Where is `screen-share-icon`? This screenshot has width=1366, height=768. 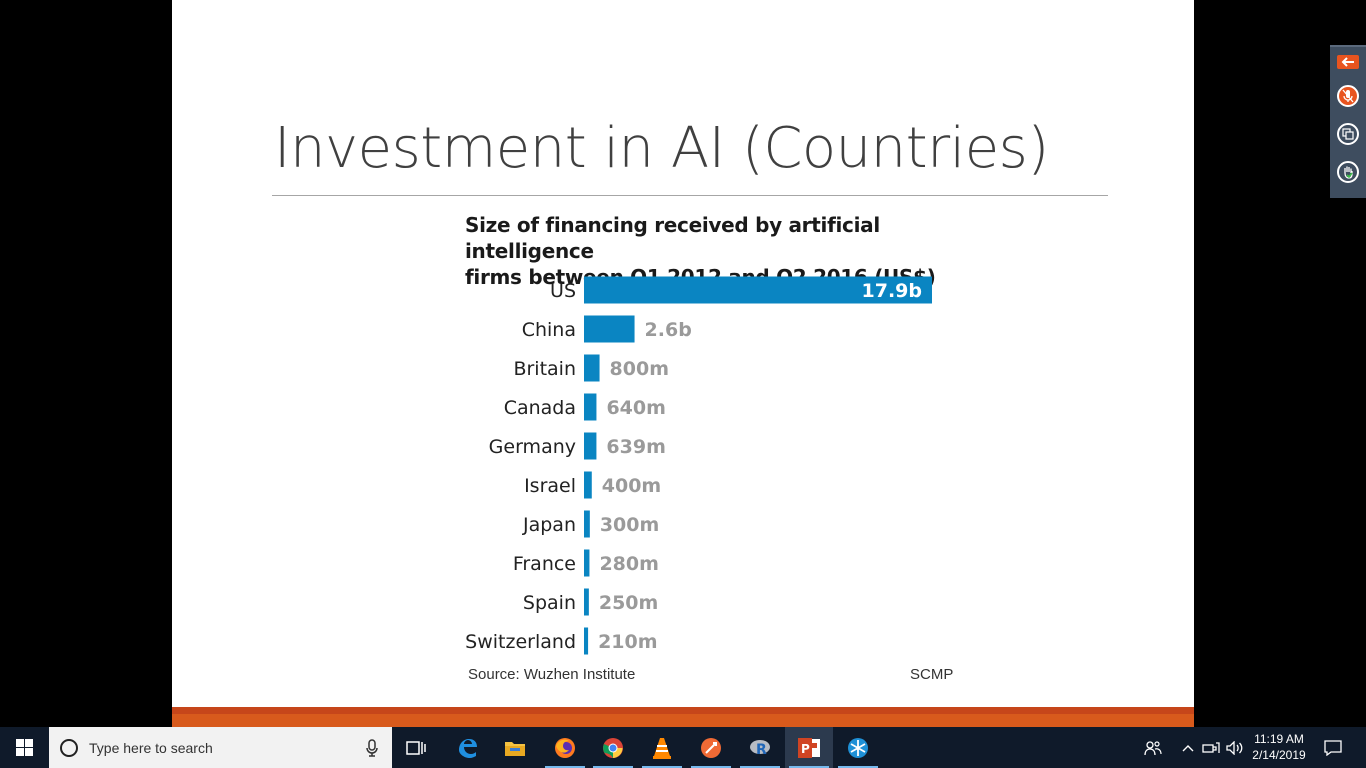 screen-share-icon is located at coordinates (1348, 134).